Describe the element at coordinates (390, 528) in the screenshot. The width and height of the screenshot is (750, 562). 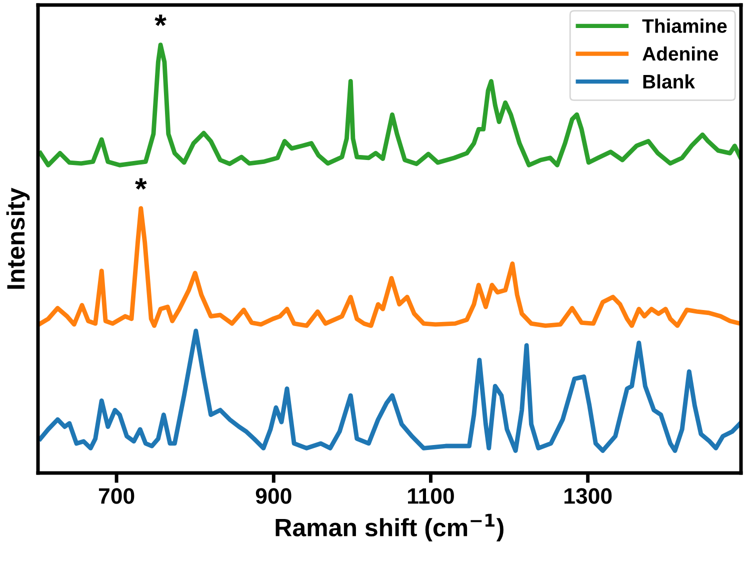
I see `x-axis-title: Raman shift (cm$^{−1}$)` at that location.